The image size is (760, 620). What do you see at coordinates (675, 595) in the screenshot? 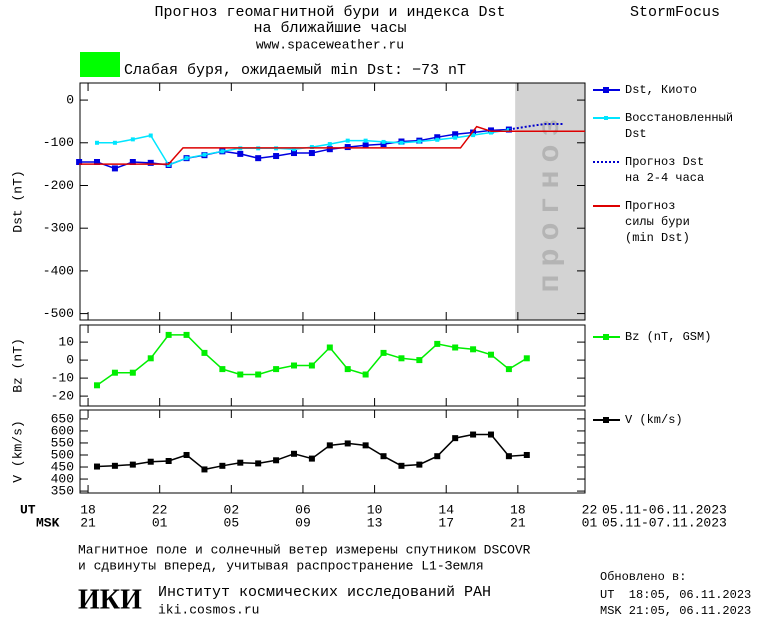
I see `updated-ut: UT 18:05, 06.11.2023` at bounding box center [675, 595].